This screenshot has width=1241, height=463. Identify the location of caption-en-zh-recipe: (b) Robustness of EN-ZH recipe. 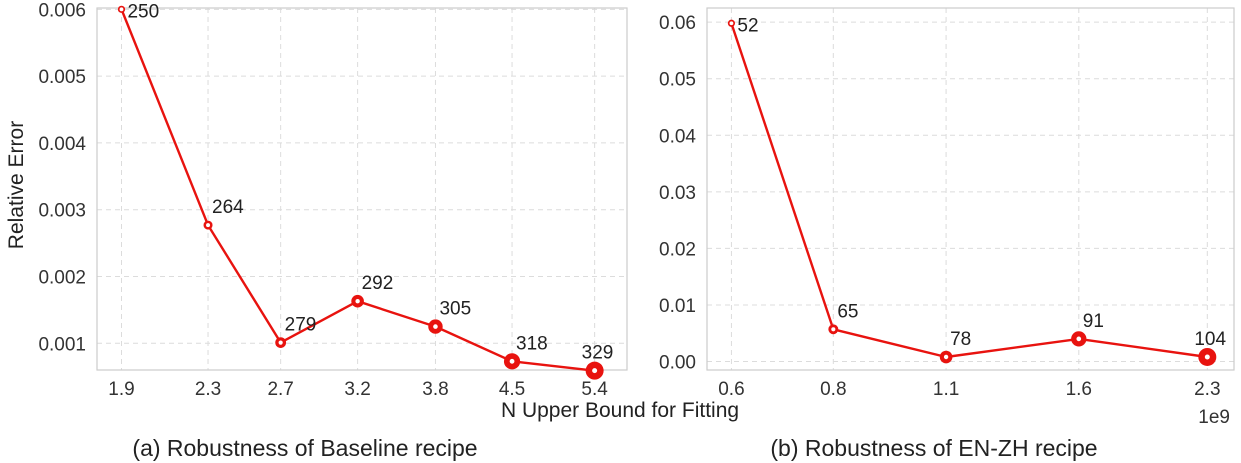
(933, 448).